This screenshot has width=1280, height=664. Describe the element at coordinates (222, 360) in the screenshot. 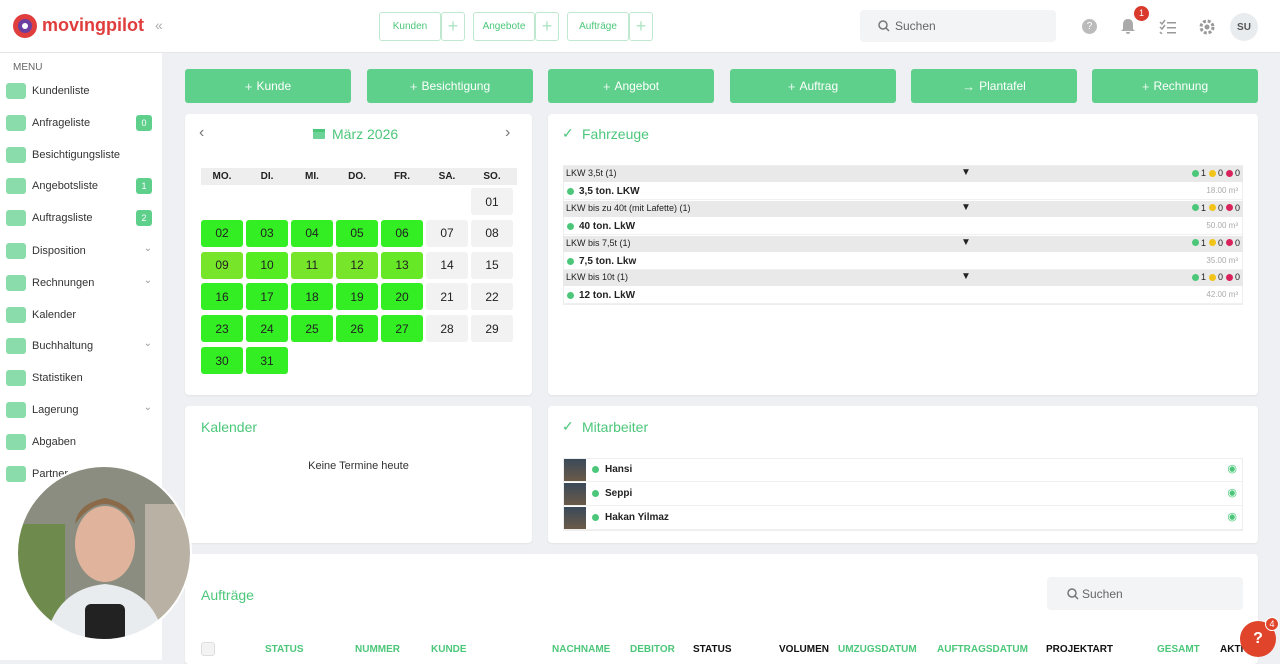

I see `calendar-day: 30` at that location.